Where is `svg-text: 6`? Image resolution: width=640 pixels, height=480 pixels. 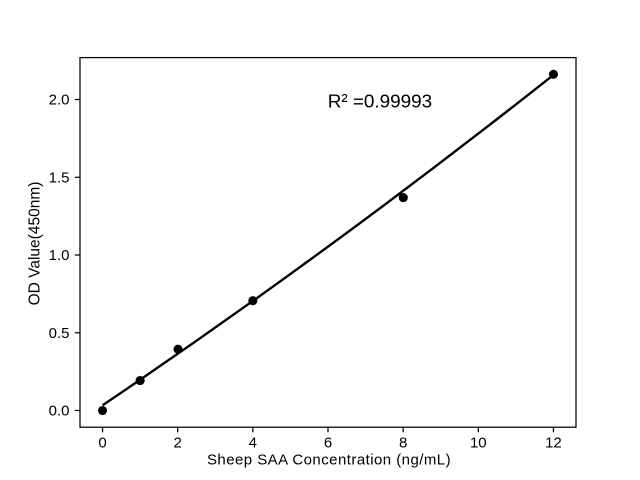 svg-text: 6 is located at coordinates (328, 443).